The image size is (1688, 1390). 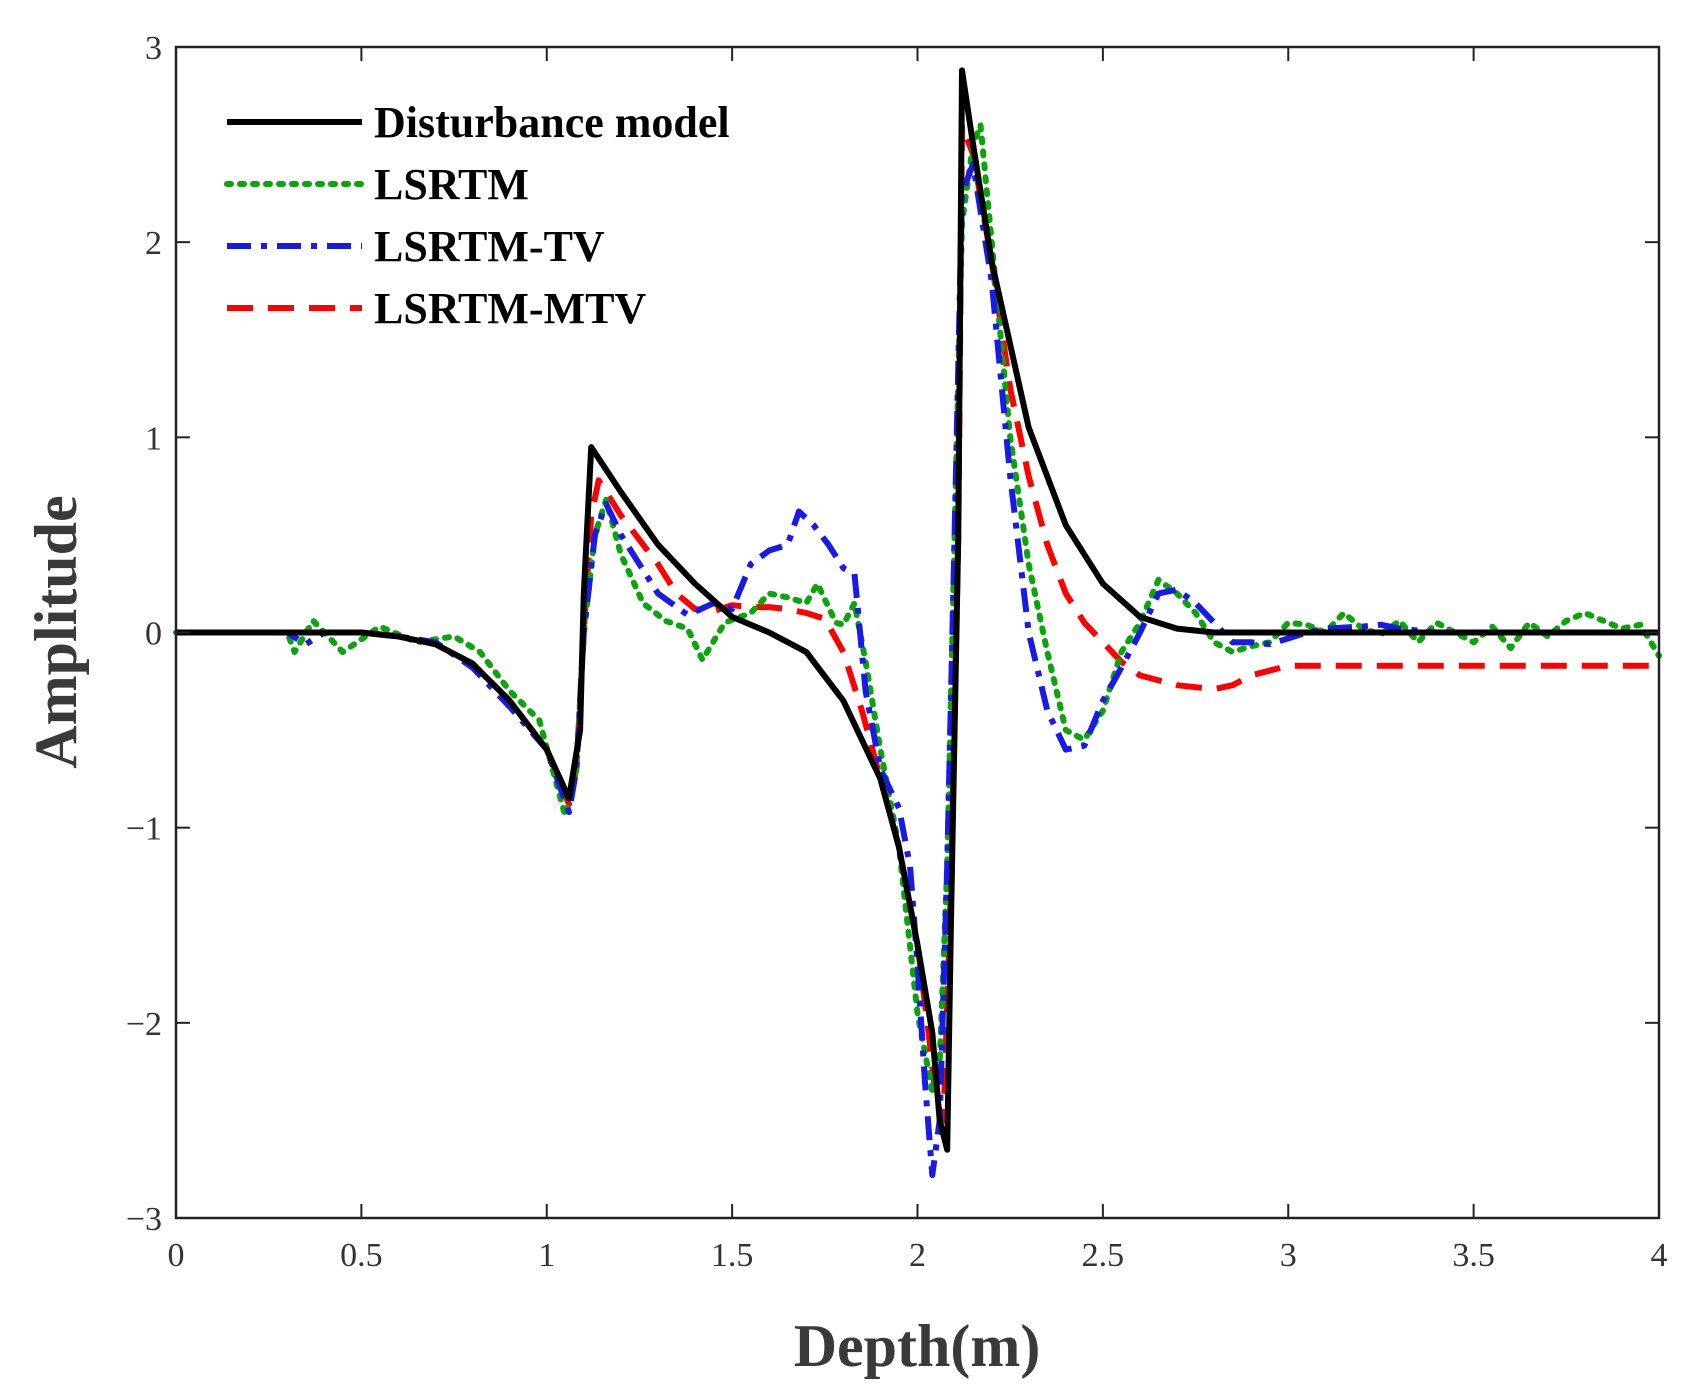 What do you see at coordinates (1659, 1255) in the screenshot?
I see `x-tick-label: 4` at bounding box center [1659, 1255].